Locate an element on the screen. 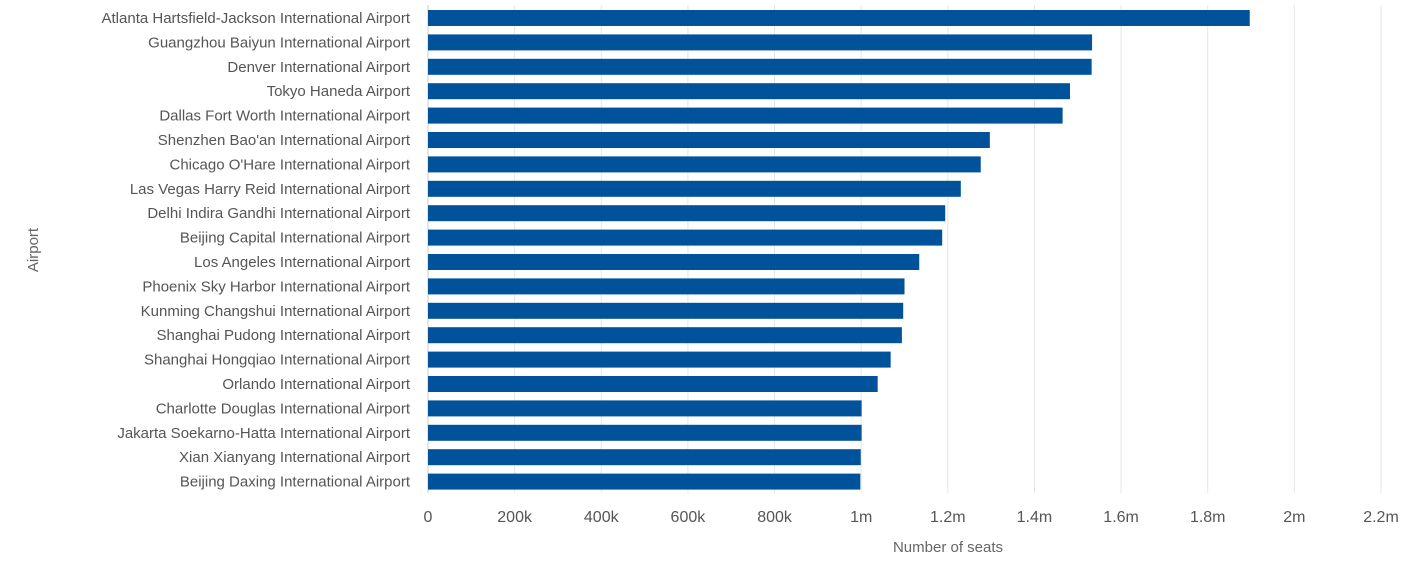 The height and width of the screenshot is (562, 1427). x-tick-label: 1.2m is located at coordinates (948, 517).